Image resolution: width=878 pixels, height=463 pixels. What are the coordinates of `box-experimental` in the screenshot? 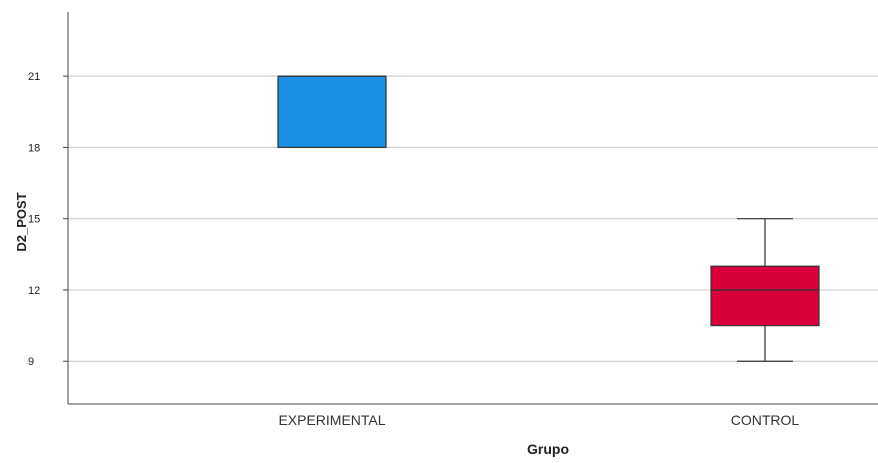 It's located at (332, 112).